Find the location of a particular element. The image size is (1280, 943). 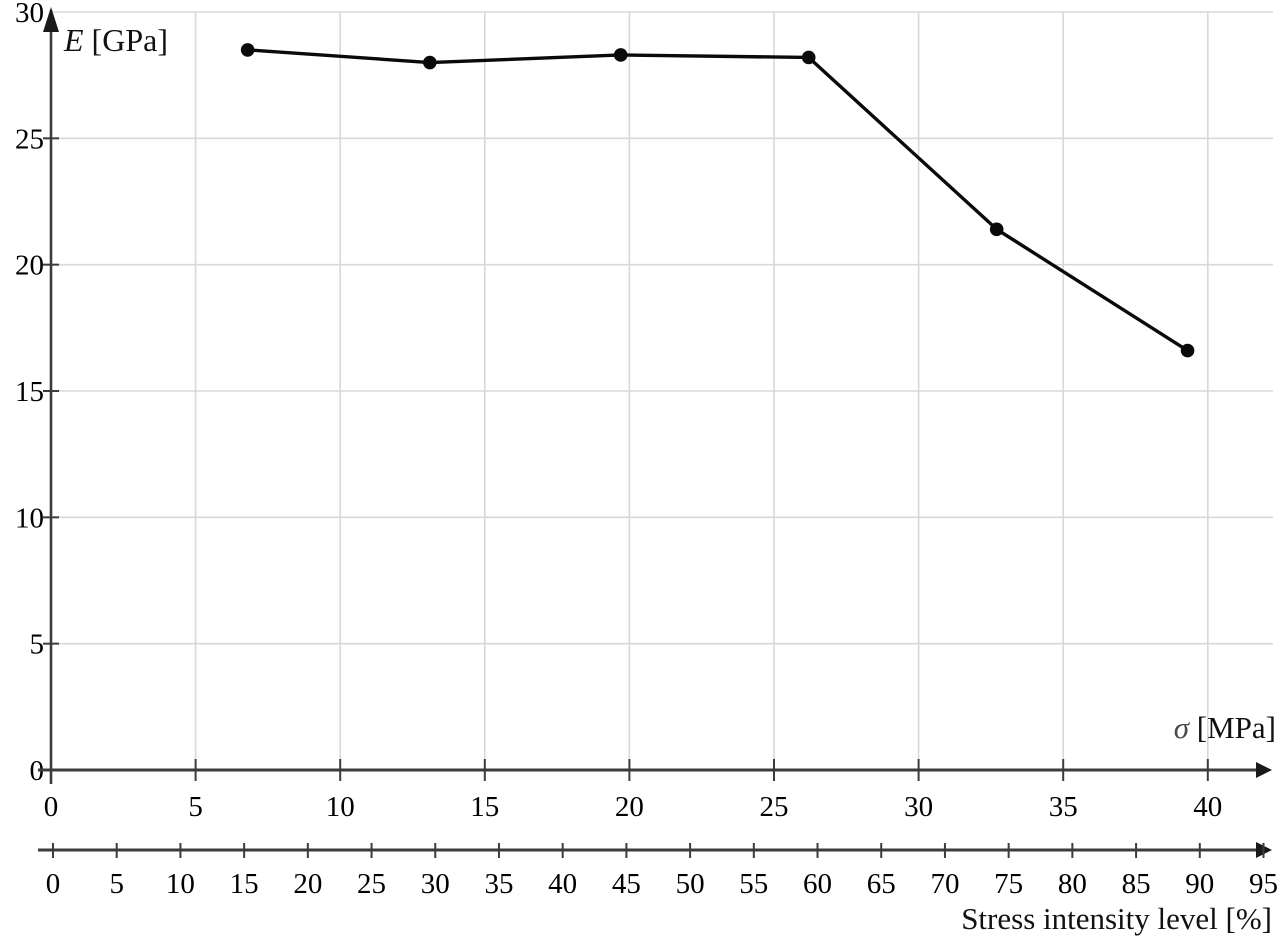

x2-tick-label: 0 is located at coordinates (53, 884).